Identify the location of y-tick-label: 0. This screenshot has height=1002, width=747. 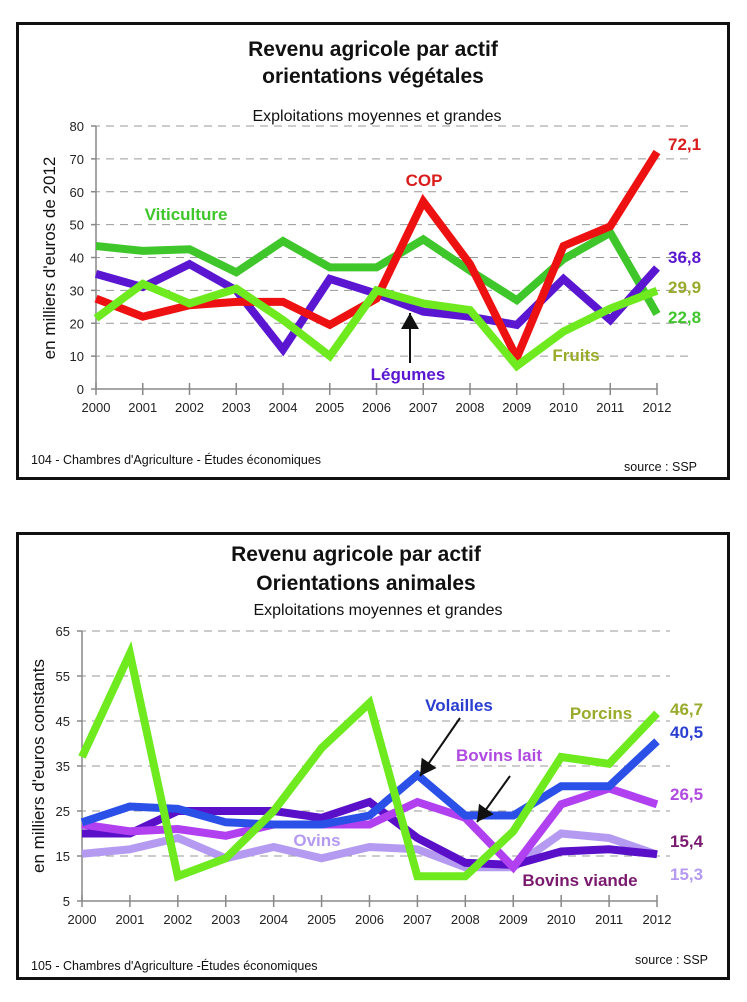
(80, 389).